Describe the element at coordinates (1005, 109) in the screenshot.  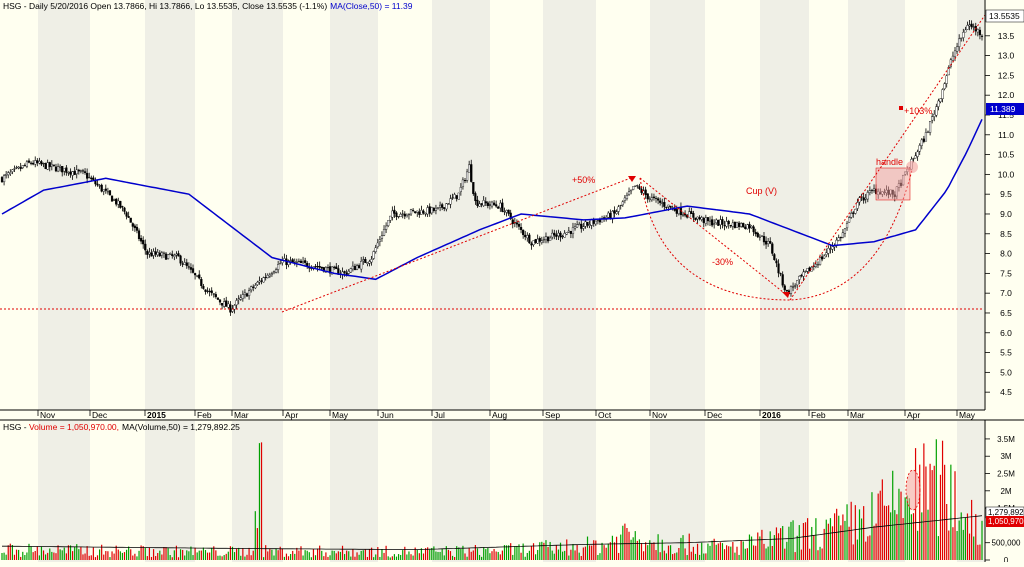
I see `price-tag-ma: 11.389` at that location.